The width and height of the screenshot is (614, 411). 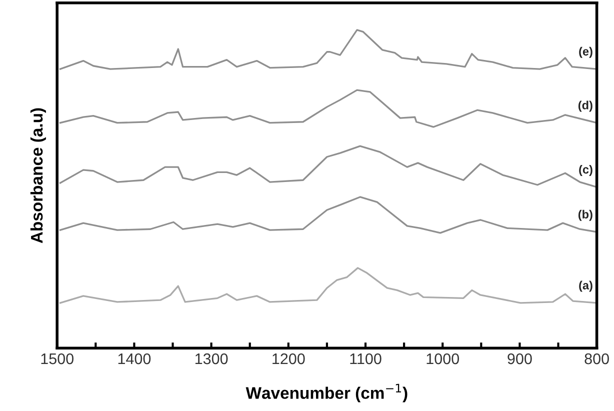 I want to click on y-axis-title: Absorbance (a.u), so click(x=38, y=176).